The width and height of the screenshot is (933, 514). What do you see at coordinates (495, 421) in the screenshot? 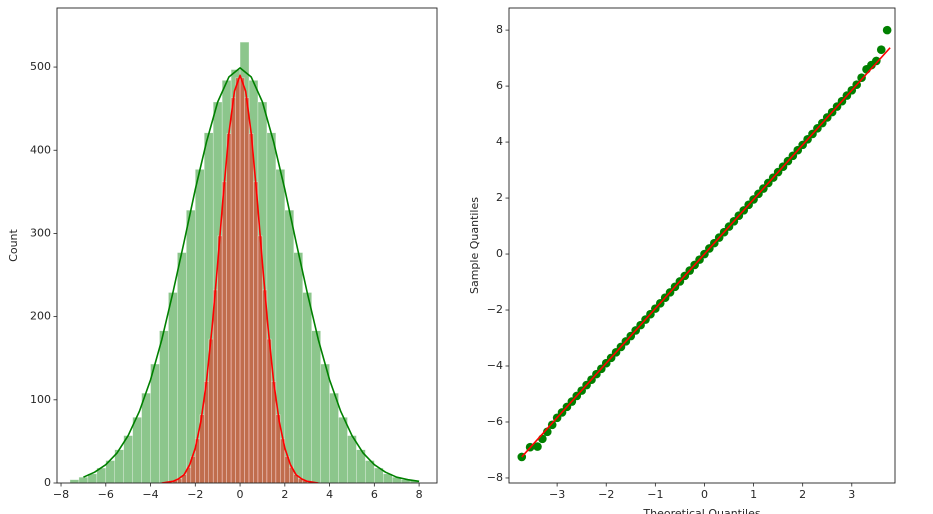
I see `y-tick-label: −6` at bounding box center [495, 421].